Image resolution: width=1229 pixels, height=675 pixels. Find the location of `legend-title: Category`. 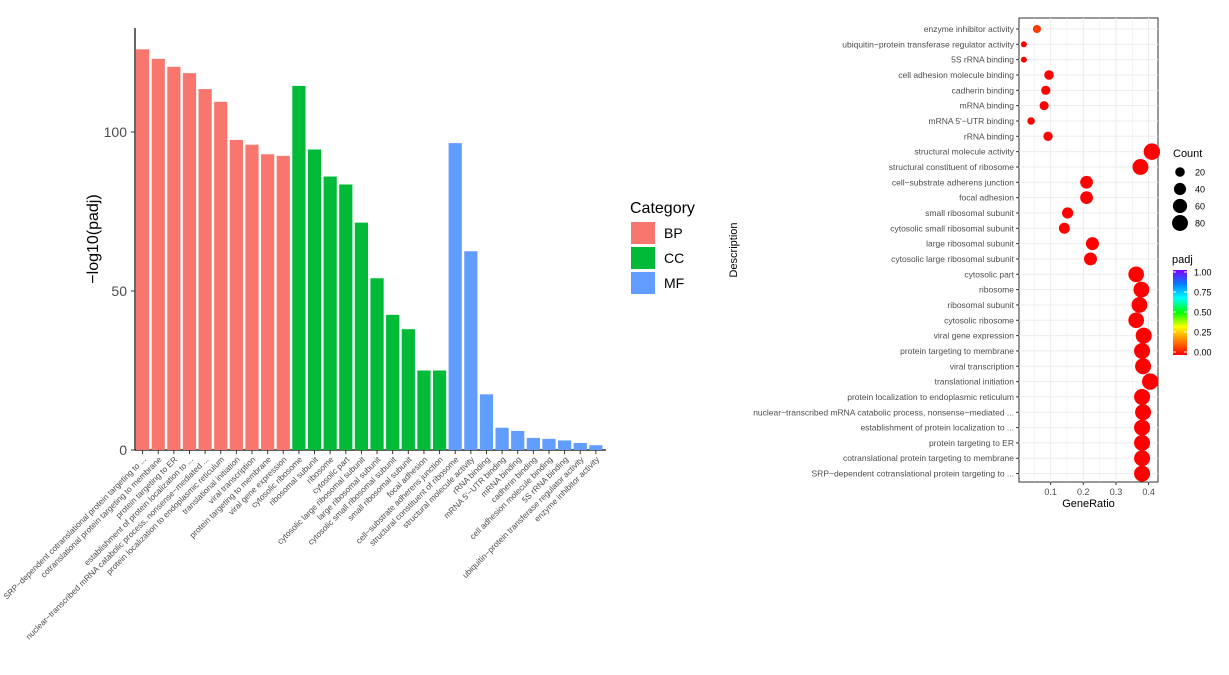

legend-title: Category is located at coordinates (662, 208).